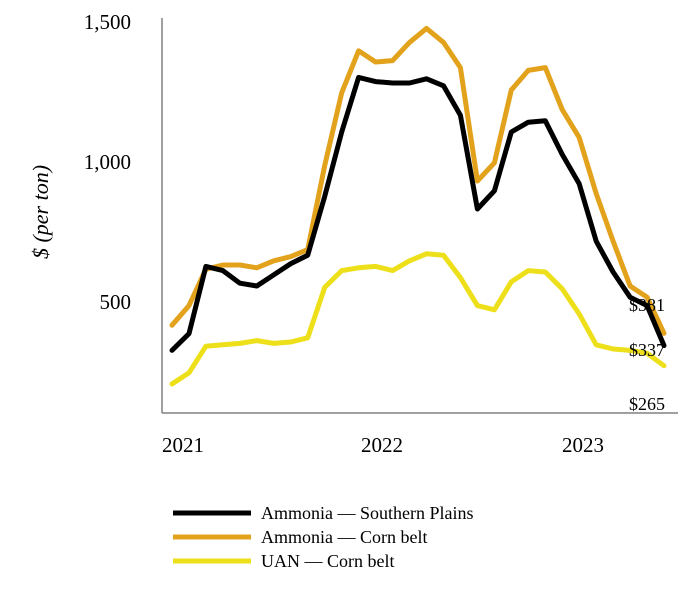 Image resolution: width=682 pixels, height=600 pixels. Describe the element at coordinates (382, 445) in the screenshot. I see `x-tick-label: 2022` at that location.